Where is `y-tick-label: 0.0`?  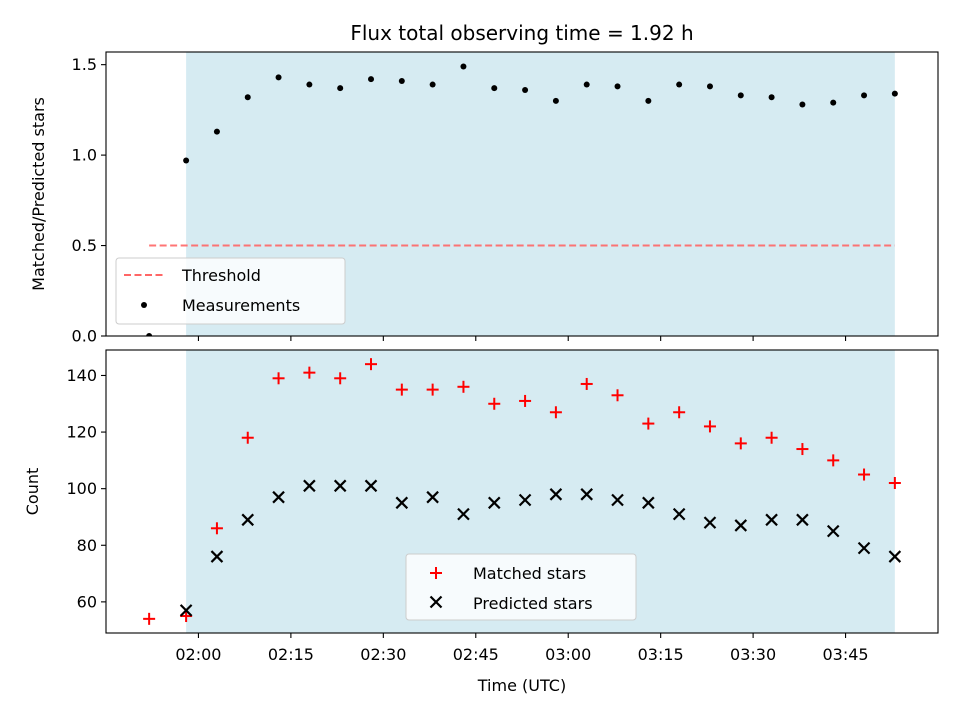
y-tick-label: 0.0 is located at coordinates (84, 336).